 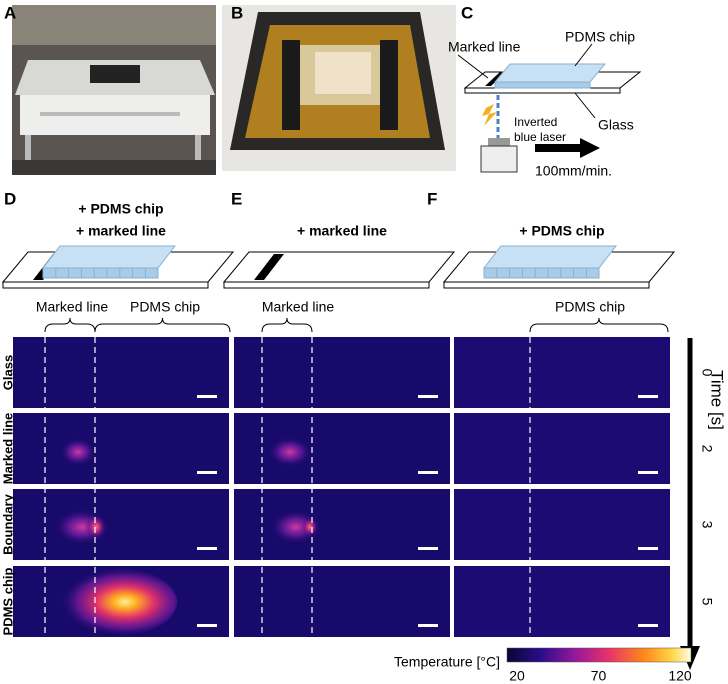 I want to click on panel-letter: B, so click(x=237, y=12).